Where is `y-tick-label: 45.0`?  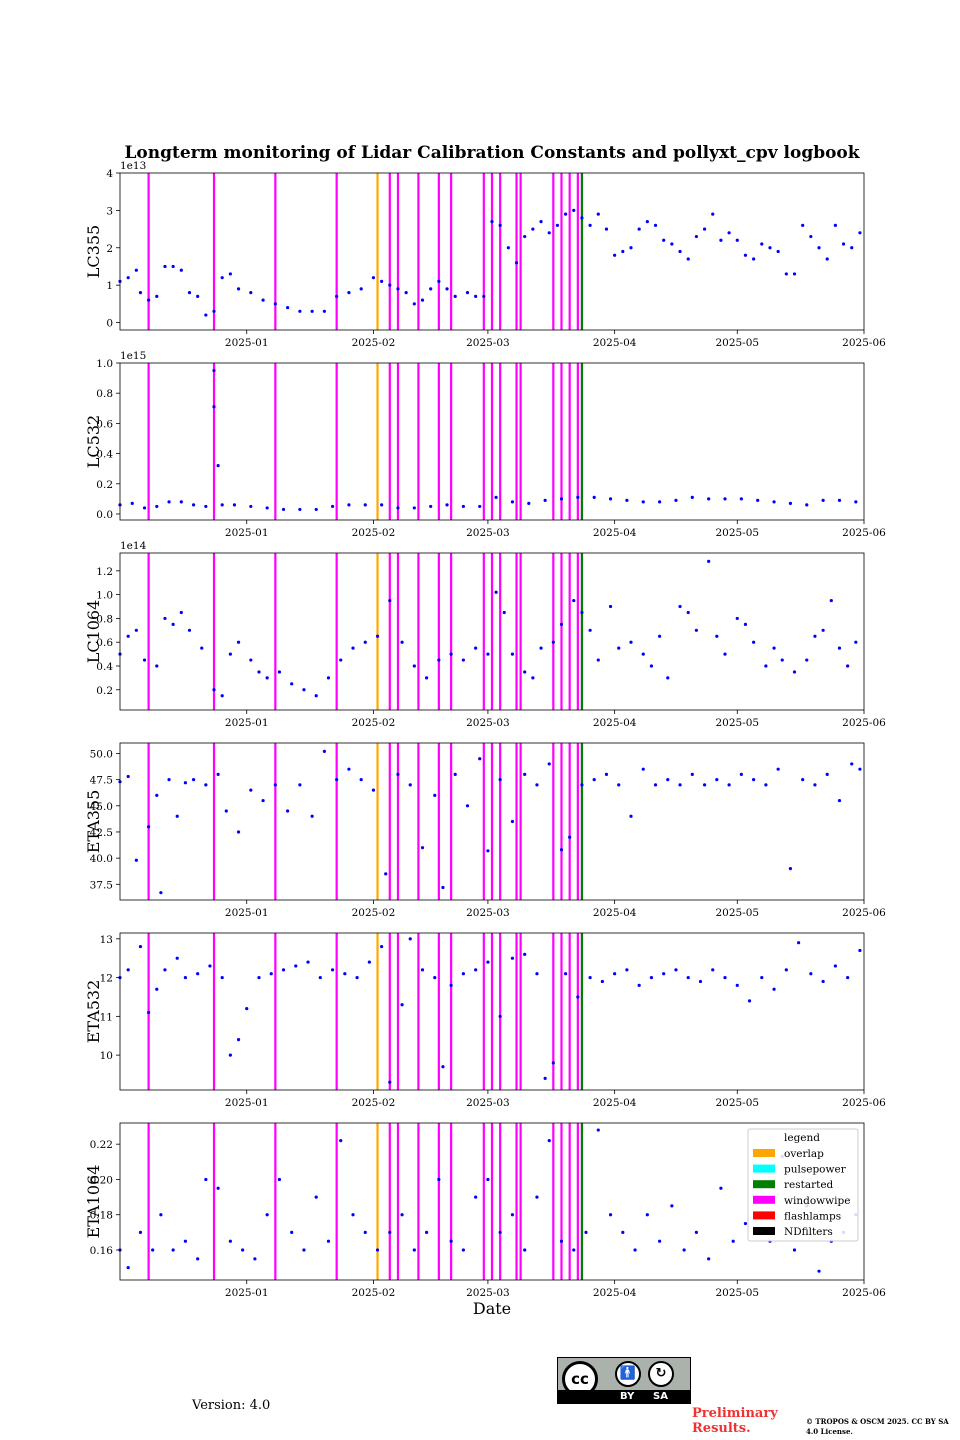 y-tick-label: 45.0 is located at coordinates (101, 807).